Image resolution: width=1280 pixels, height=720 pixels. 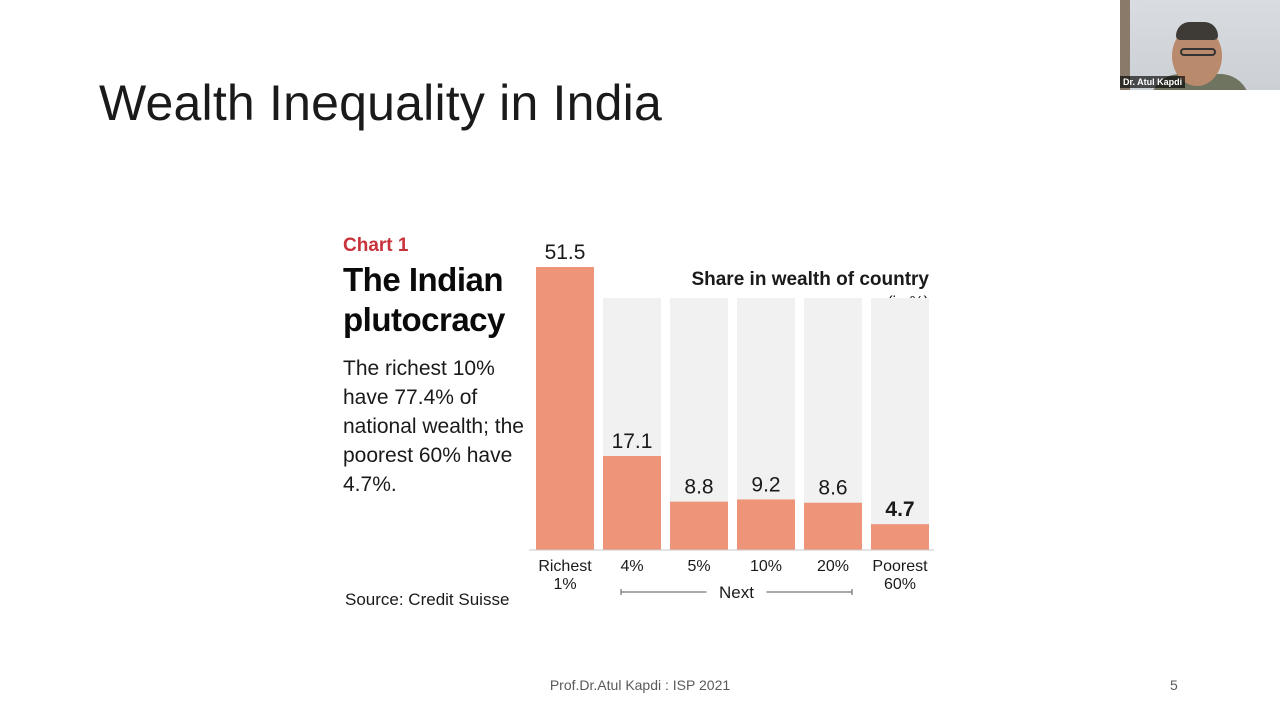 I want to click on category-label: 1%, so click(x=564, y=584).